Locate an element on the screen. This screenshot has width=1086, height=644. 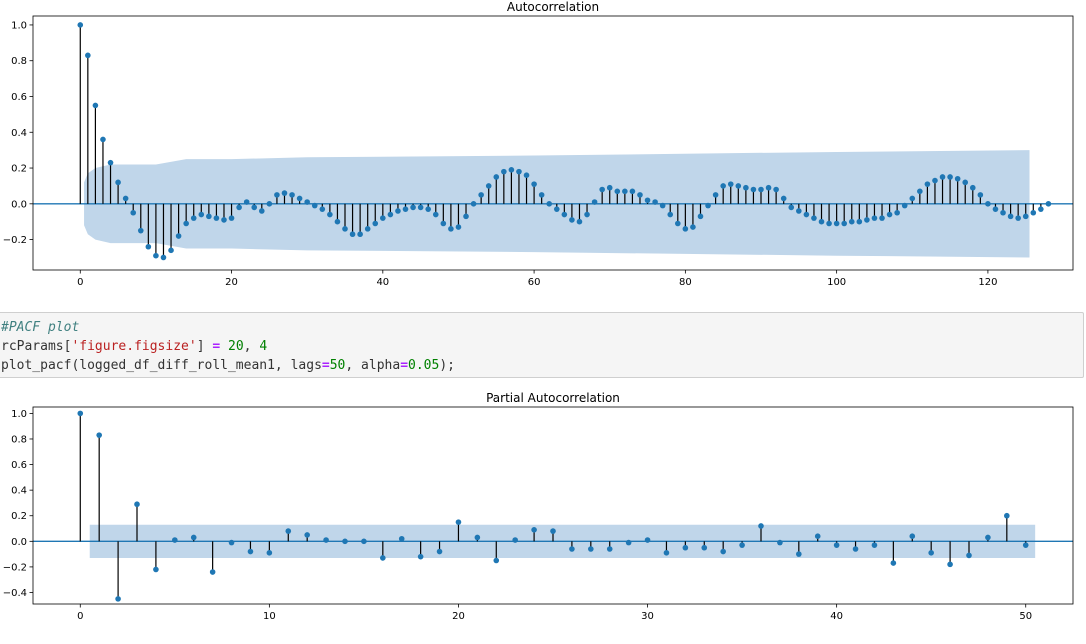
y-tick-label: 0.4 is located at coordinates (19, 133).